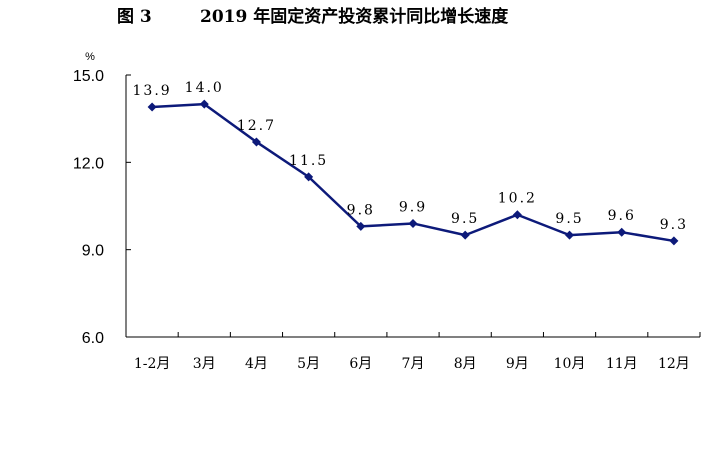 The image size is (720, 450). What do you see at coordinates (90, 57) in the screenshot?
I see `y-axis-unit-label: %` at bounding box center [90, 57].